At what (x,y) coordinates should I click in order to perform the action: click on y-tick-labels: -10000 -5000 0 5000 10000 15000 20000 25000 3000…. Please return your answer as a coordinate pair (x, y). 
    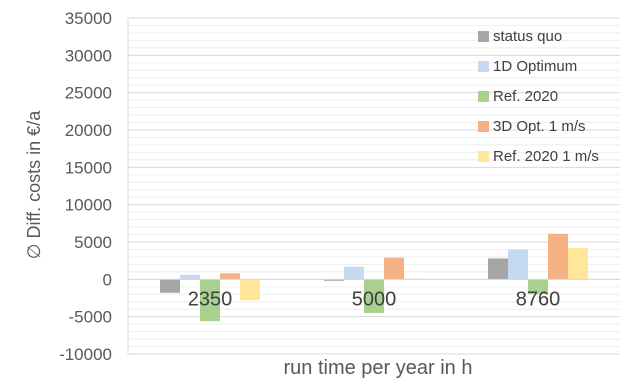
    Looking at the image, I should click on (85, 186).